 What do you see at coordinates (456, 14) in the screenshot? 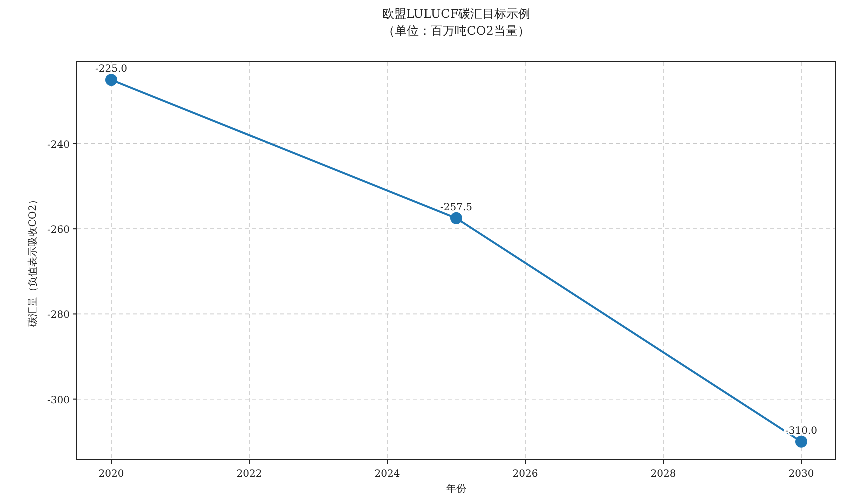
I see `chart-title: 欧盟LULUCF碳汇目标示例` at bounding box center [456, 14].